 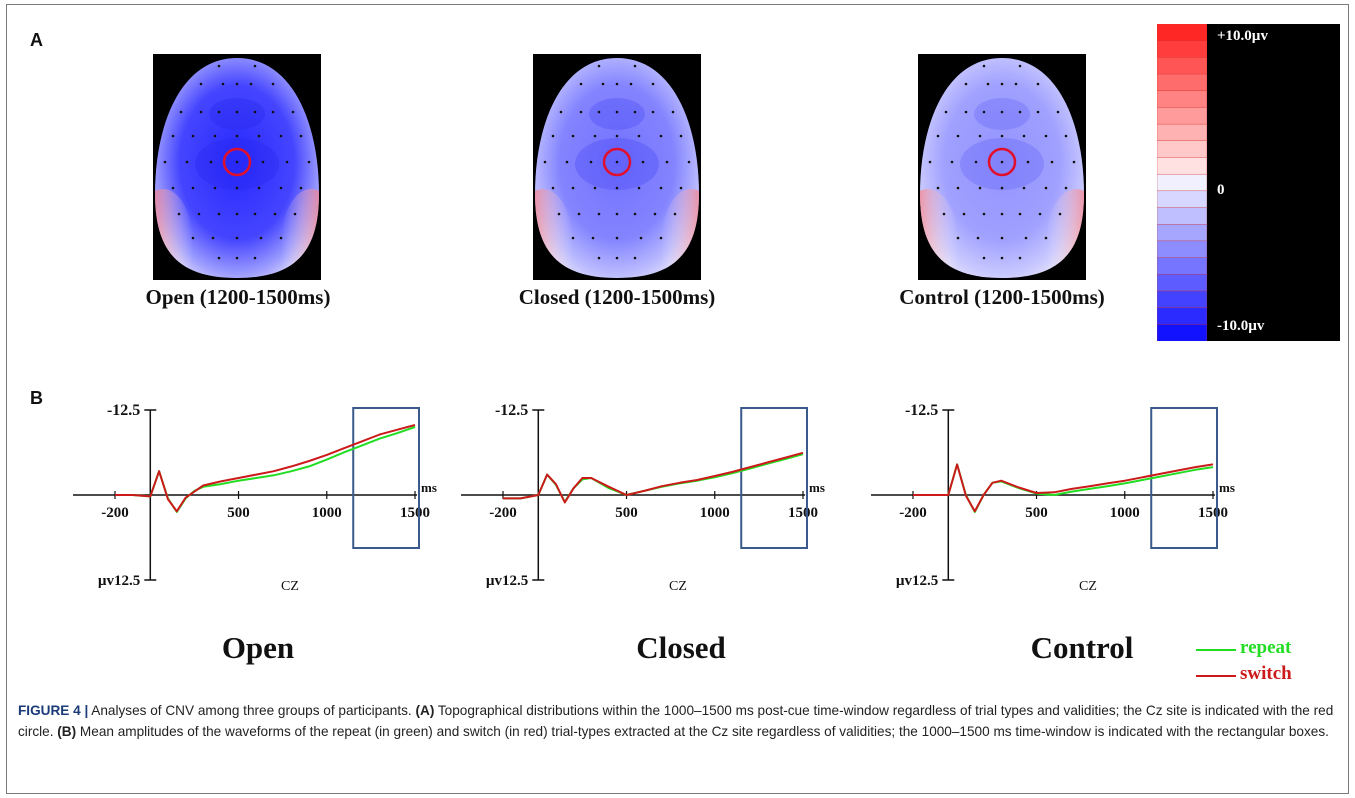 I want to click on panel-a-label: A, so click(x=36, y=40).